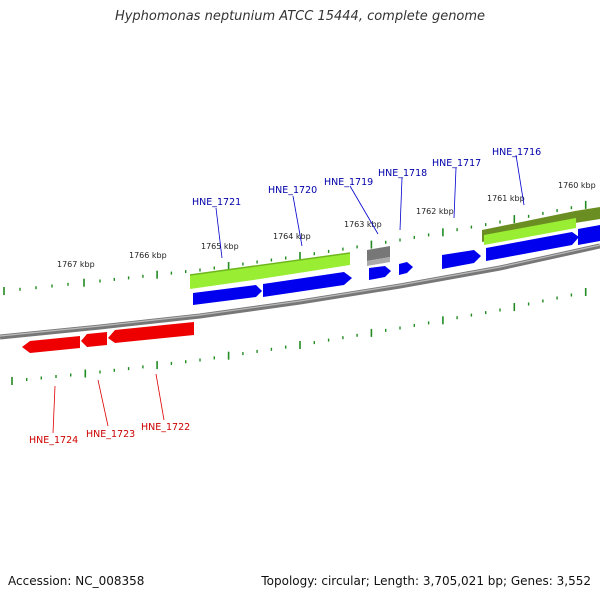 Image resolution: width=600 pixels, height=600 pixels. Describe the element at coordinates (148, 255) in the screenshot. I see `ruler-label-1766: 1766 kbp` at that location.